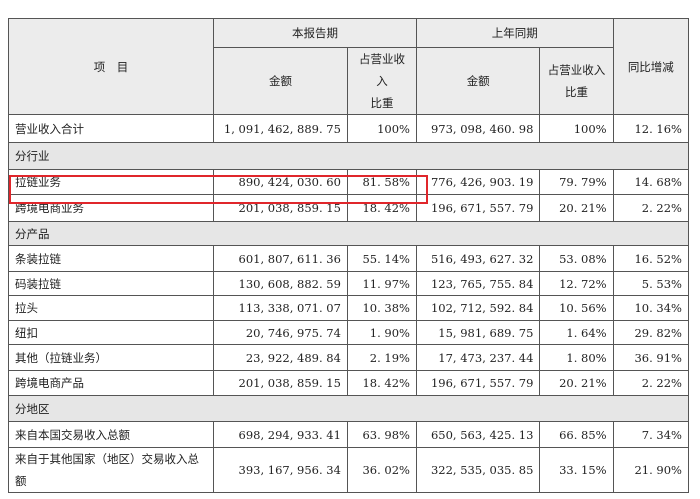 The width and height of the screenshot is (700, 499). What do you see at coordinates (478, 283) in the screenshot?
I see `row-prev-amount: 123, 765, 755. 84` at bounding box center [478, 283].